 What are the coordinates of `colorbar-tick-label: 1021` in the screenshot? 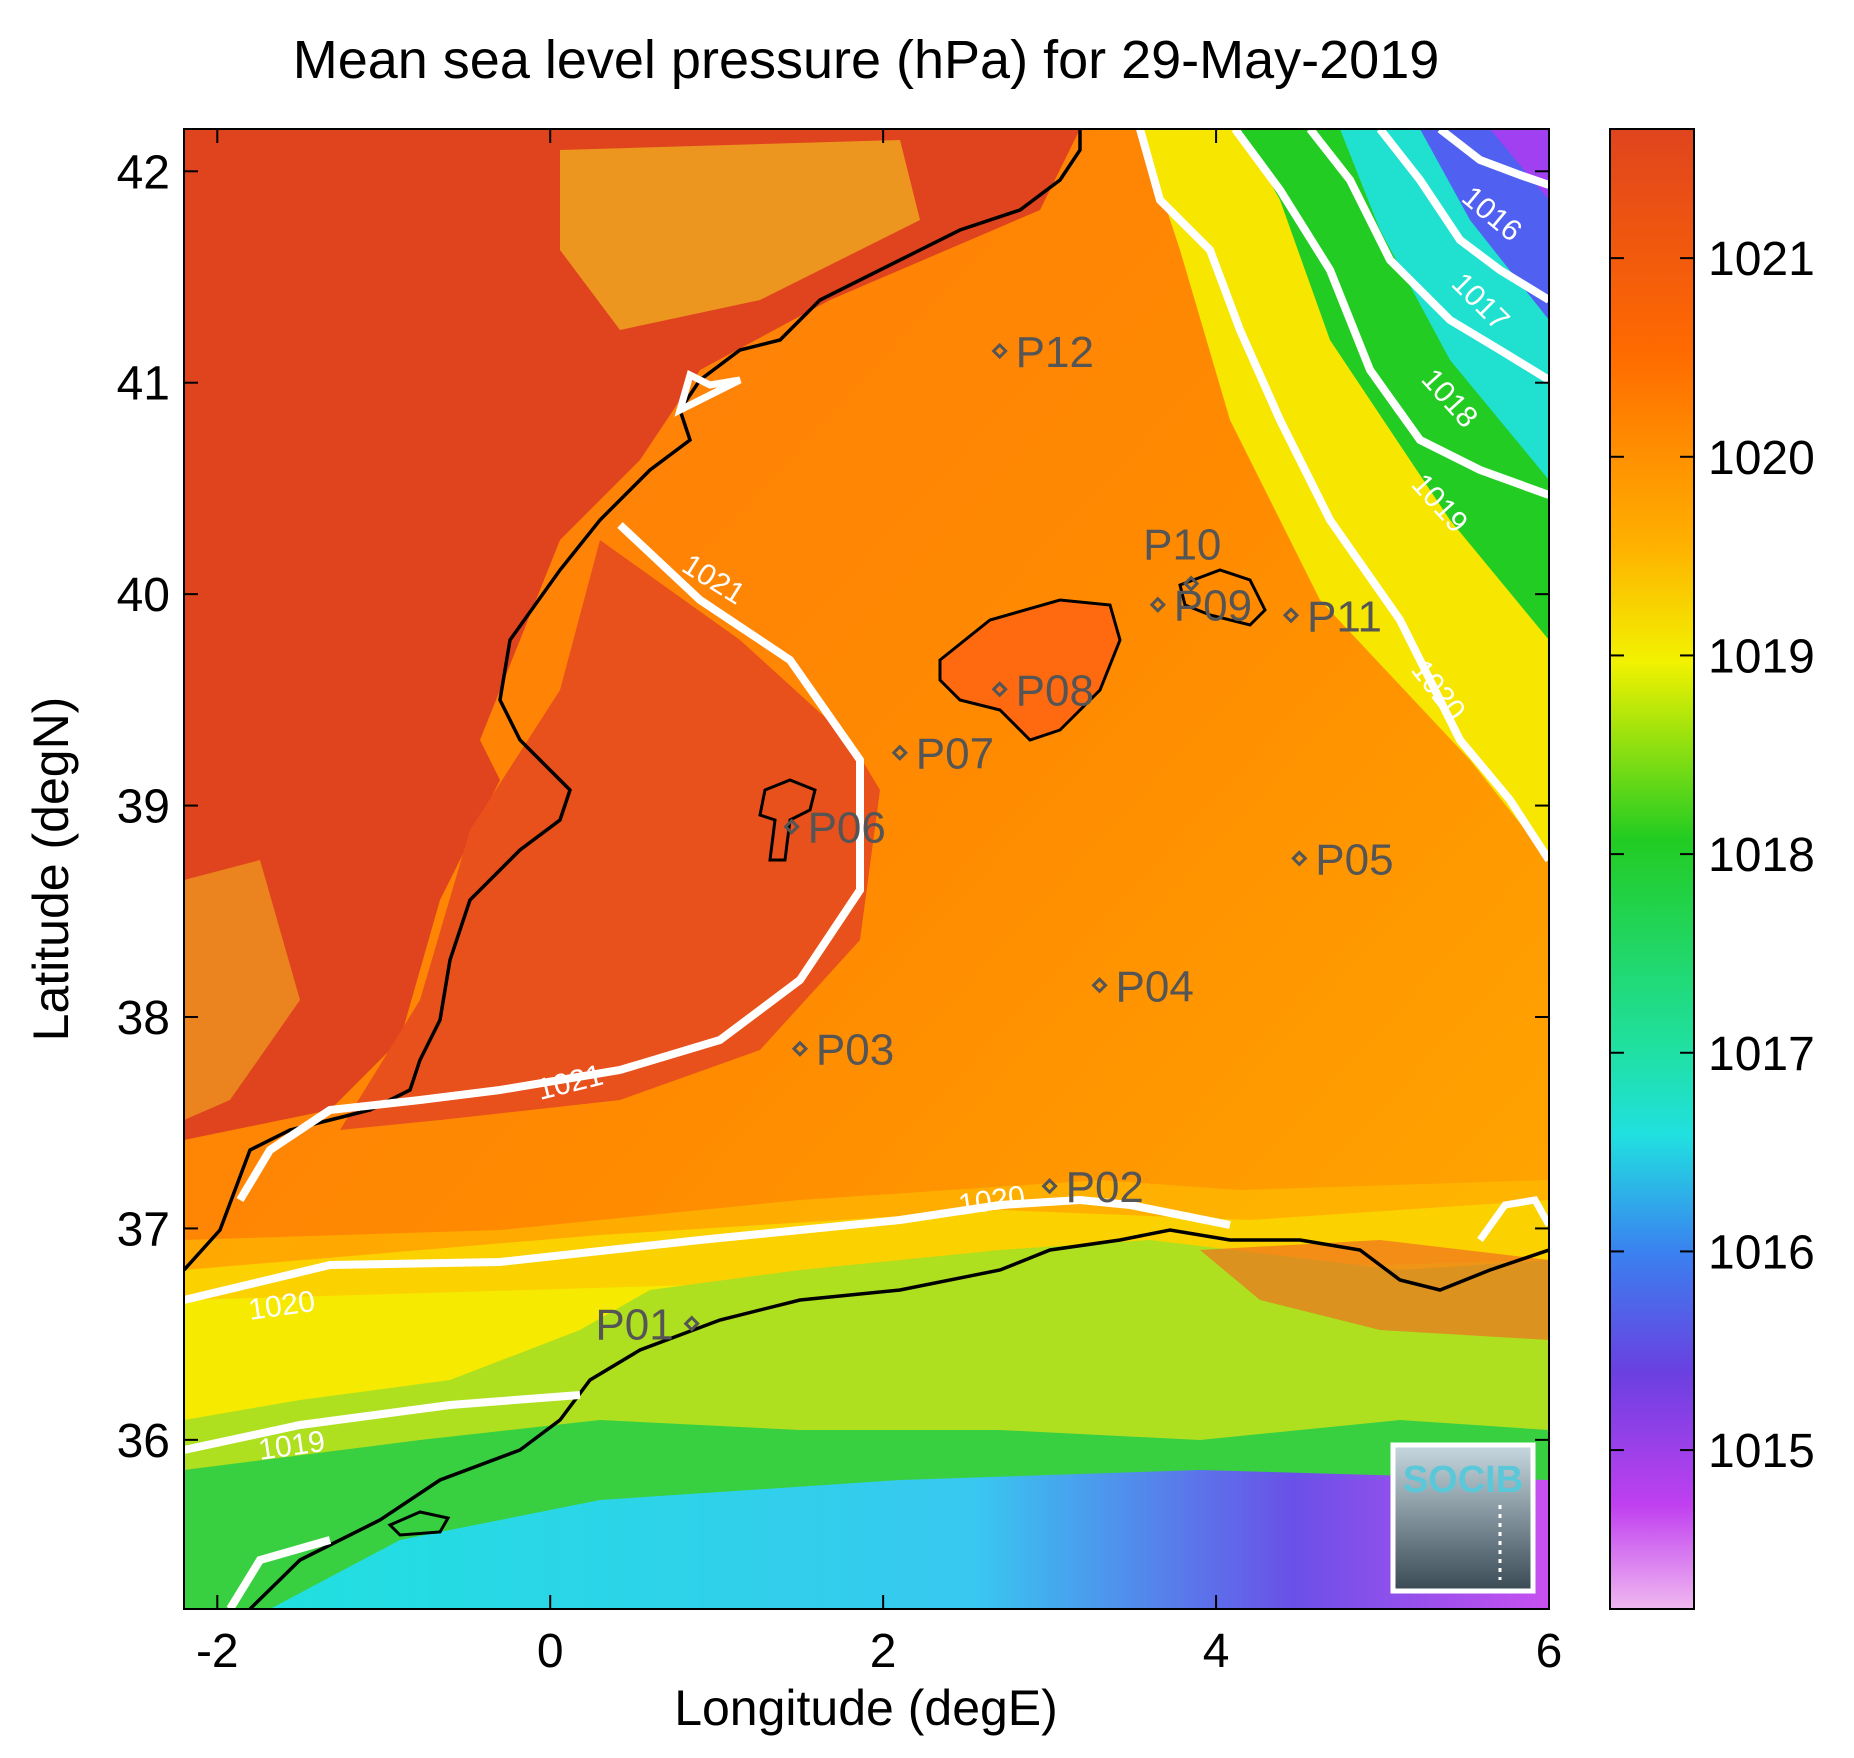 It's located at (1761, 259).